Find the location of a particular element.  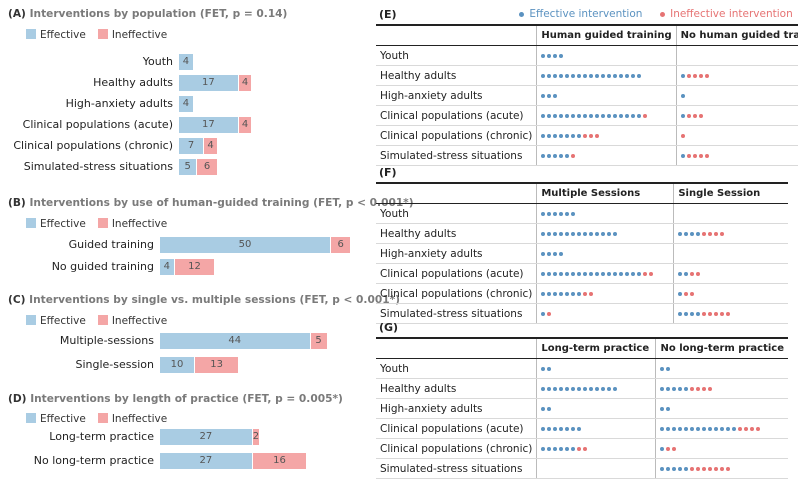

legend-ineffective: Ineffective is located at coordinates (132, 321).